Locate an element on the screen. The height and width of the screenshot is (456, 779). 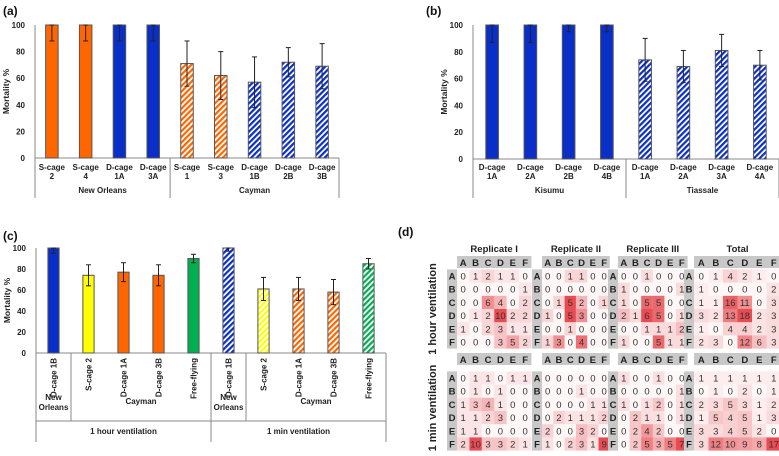
x-tick-label: 3A is located at coordinates (722, 176).